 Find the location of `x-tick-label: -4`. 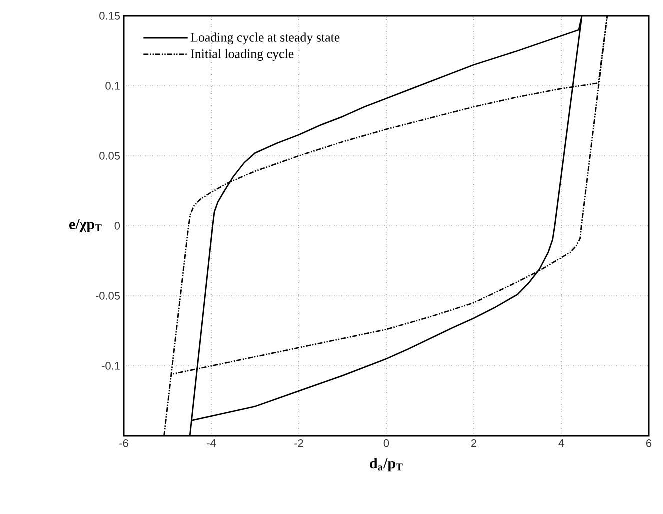

x-tick-label: -4 is located at coordinates (211, 444).